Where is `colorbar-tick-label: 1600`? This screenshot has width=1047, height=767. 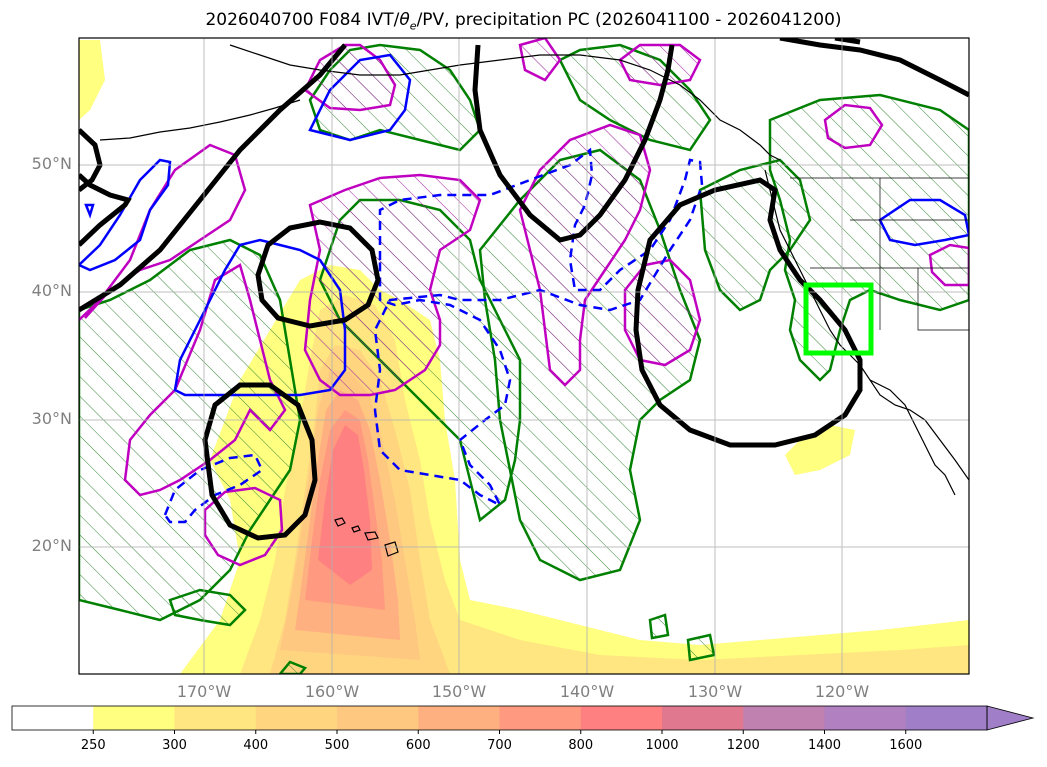 colorbar-tick-label: 1600 is located at coordinates (906, 745).